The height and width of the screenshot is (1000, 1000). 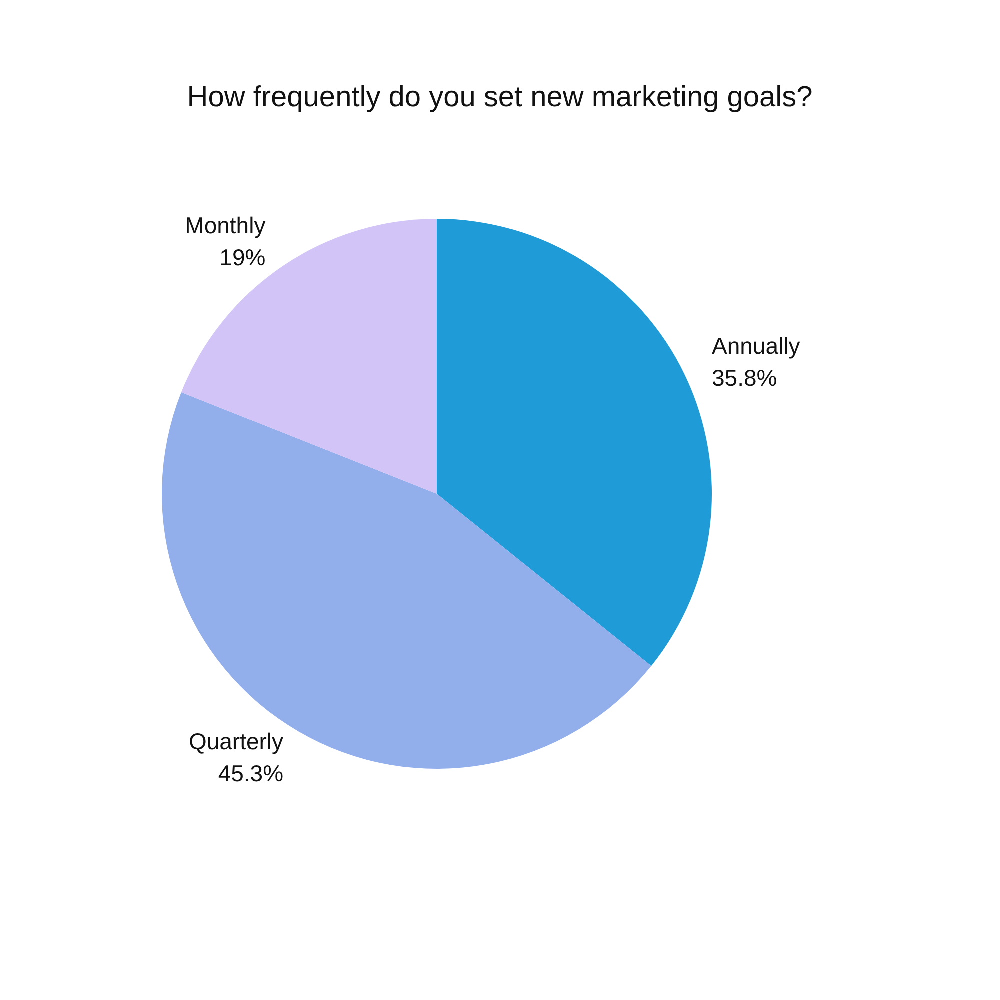 What do you see at coordinates (243, 257) in the screenshot?
I see `data-label: 19%` at bounding box center [243, 257].